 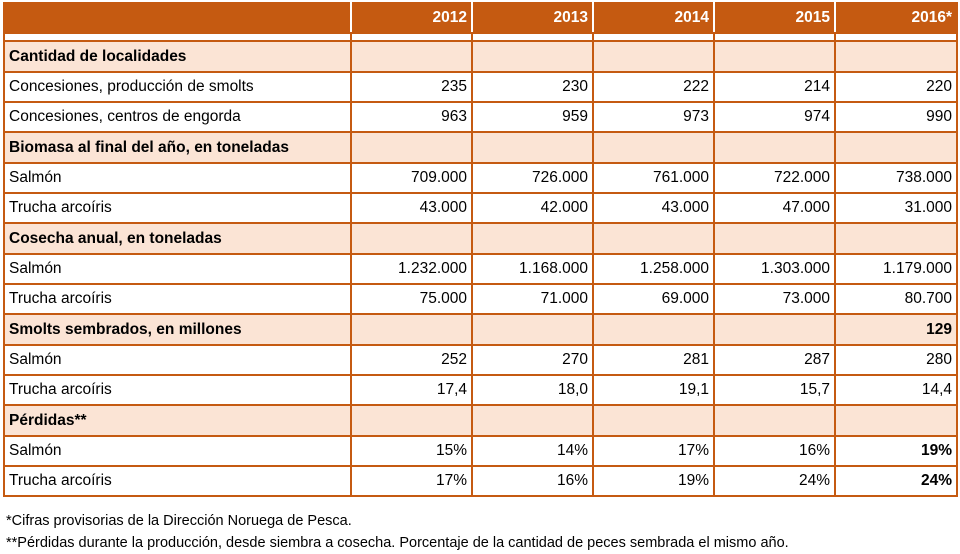 I want to click on value-cell: 18,0, so click(x=532, y=390).